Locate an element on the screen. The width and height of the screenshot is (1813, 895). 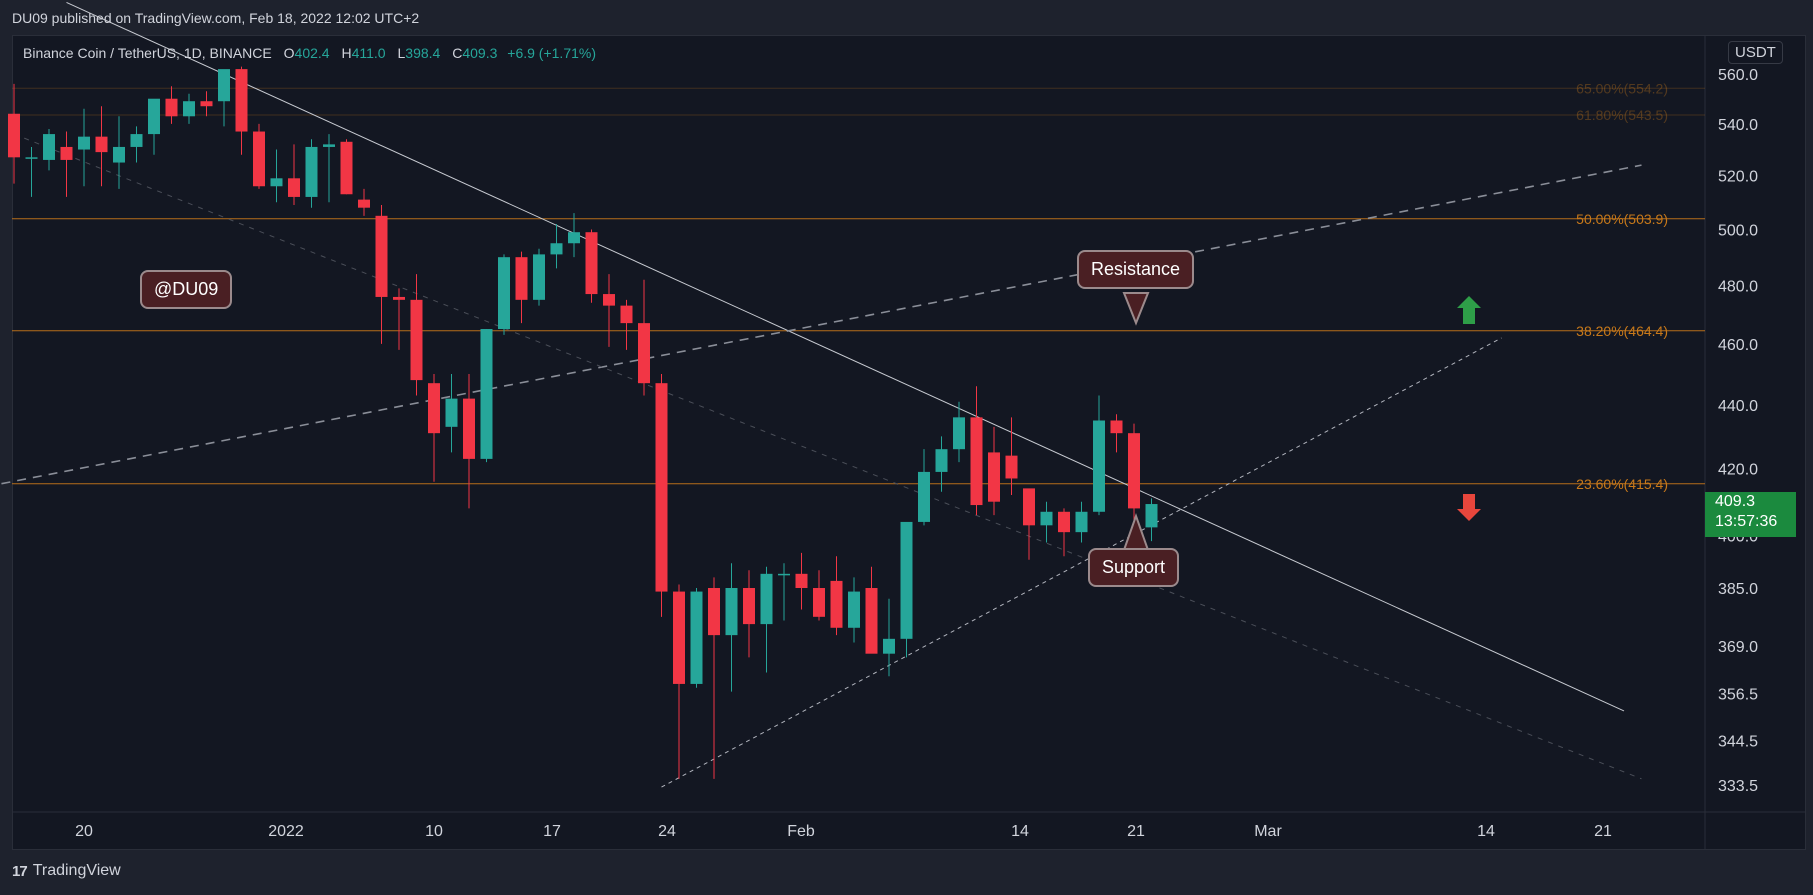
fib-level-label: 23.60%(415.4) is located at coordinates (1622, 484).